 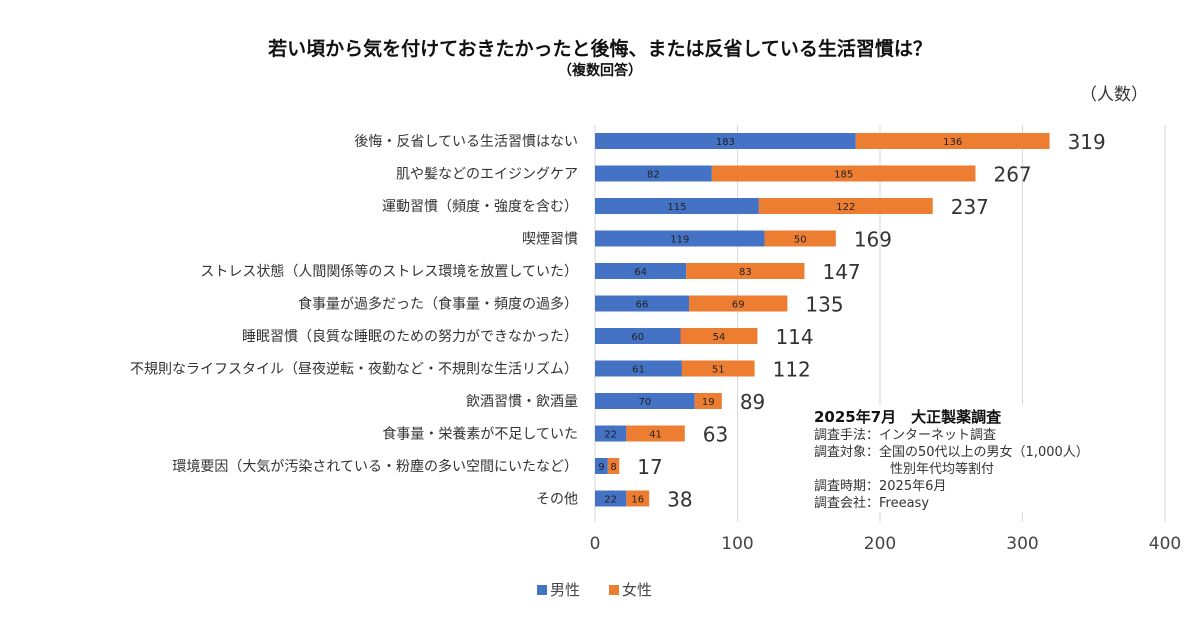 I want to click on data-label: 19, so click(x=708, y=402).